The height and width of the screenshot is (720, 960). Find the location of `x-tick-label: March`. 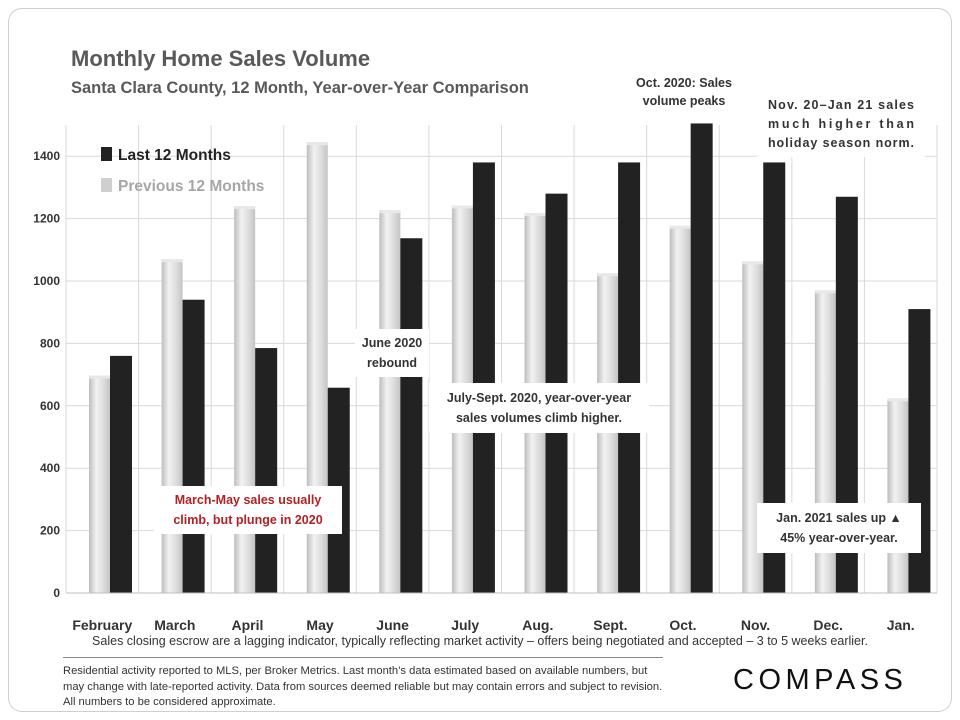

x-tick-label: March is located at coordinates (174, 625).